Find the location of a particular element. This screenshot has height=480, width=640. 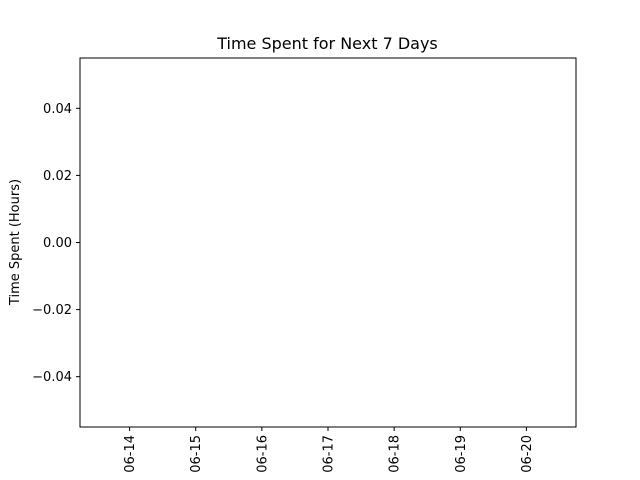

y-axis-label: Time Spent (Hours) is located at coordinates (15, 242).